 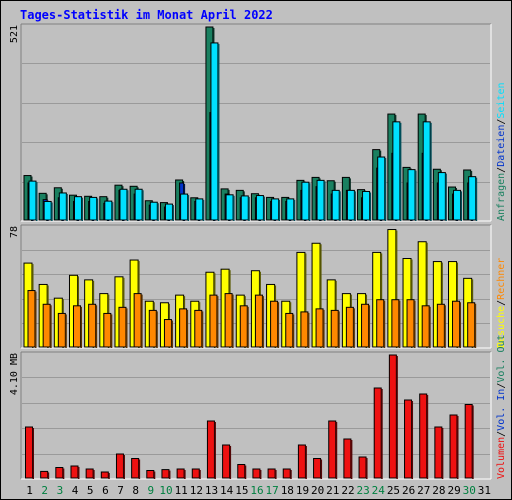 I want to click on day-label: 7, so click(x=120, y=490).